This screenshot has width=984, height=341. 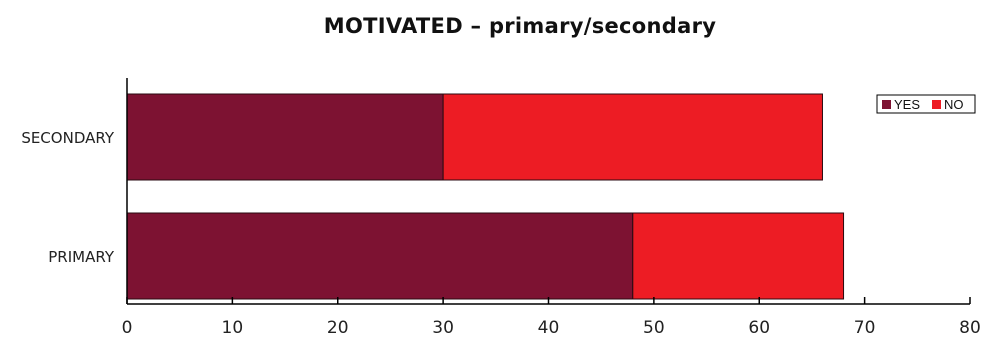 I want to click on legend-swatch-yes, so click(x=886, y=104).